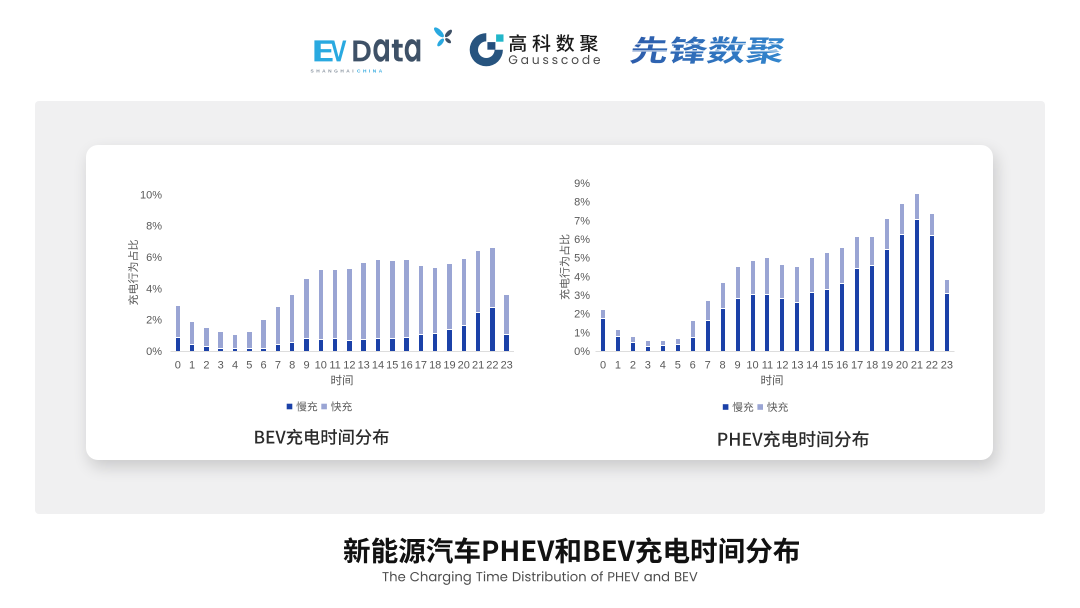  Describe the element at coordinates (582, 184) in the screenshot. I see `svg-text: 9%` at that location.